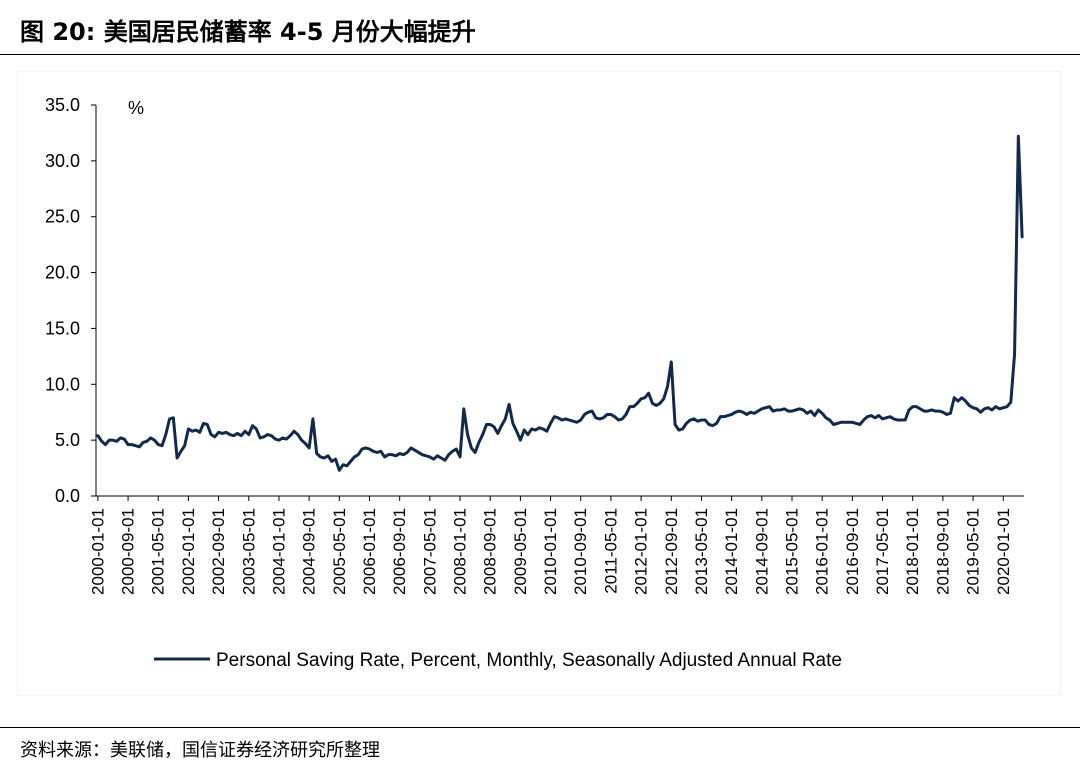 This screenshot has width=1080, height=768. What do you see at coordinates (460, 551) in the screenshot?
I see `x-tick-label: 2008-01-01` at bounding box center [460, 551].